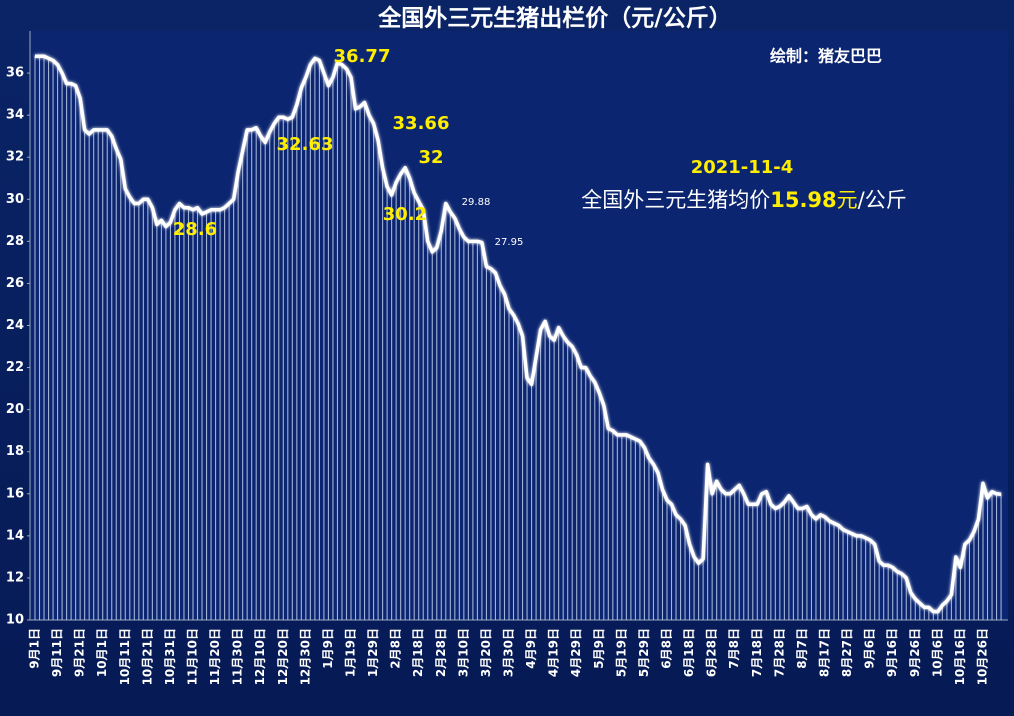 The width and height of the screenshot is (1014, 716). Describe the element at coordinates (195, 229) in the screenshot. I see `annotation: 28.6` at that location.